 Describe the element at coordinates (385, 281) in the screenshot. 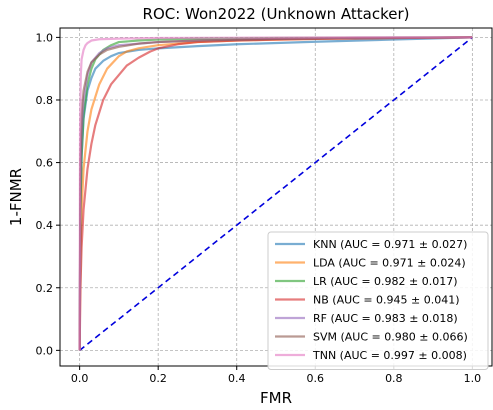

I see `legend-entry: LR (AUC = 0.982 ± 0.017)` at that location.